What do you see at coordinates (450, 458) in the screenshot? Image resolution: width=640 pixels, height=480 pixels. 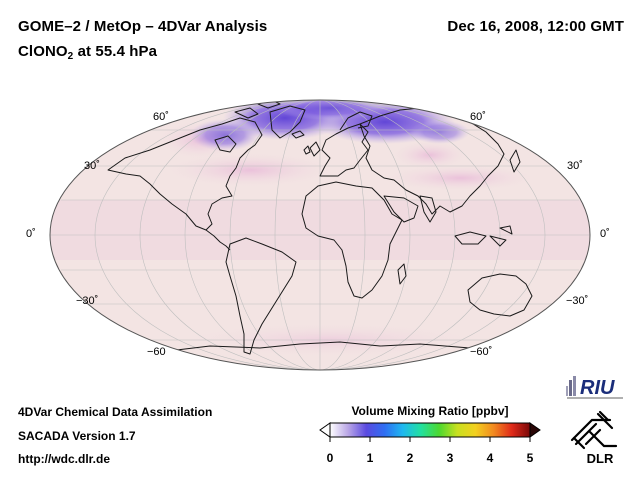 I see `colorbar-tick-label: 3` at bounding box center [450, 458].